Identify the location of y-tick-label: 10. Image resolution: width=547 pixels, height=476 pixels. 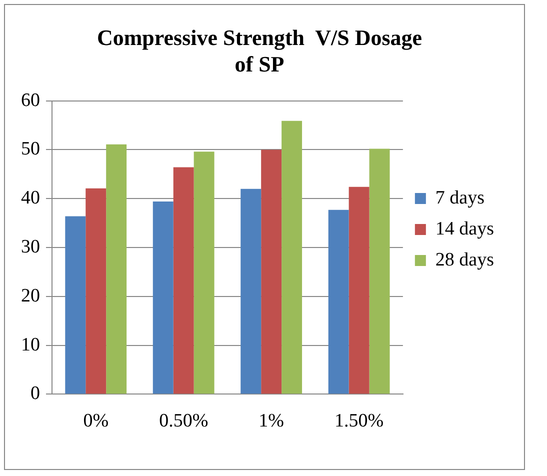
(30, 345).